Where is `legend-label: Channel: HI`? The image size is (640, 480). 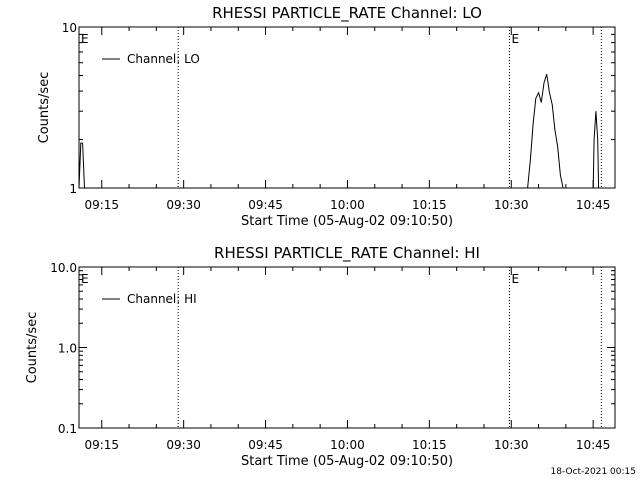 legend-label: Channel: HI is located at coordinates (162, 299).